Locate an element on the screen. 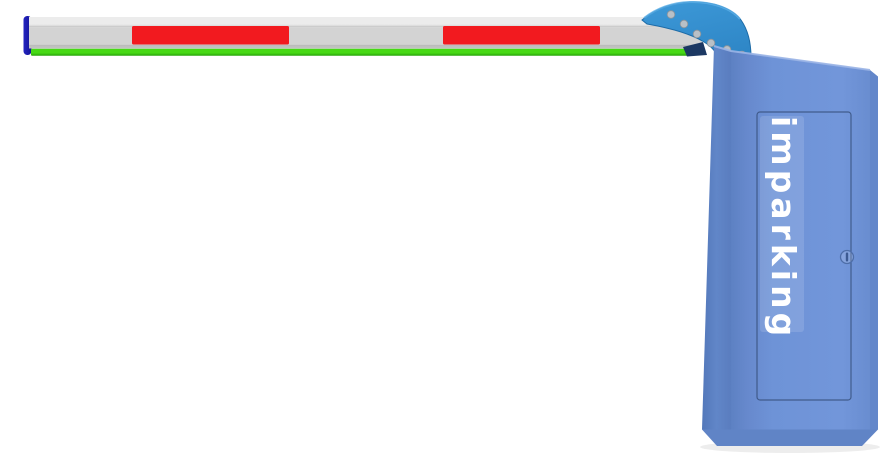 Image resolution: width=894 pixels, height=456 pixels. arm-body is located at coordinates (365, 33).